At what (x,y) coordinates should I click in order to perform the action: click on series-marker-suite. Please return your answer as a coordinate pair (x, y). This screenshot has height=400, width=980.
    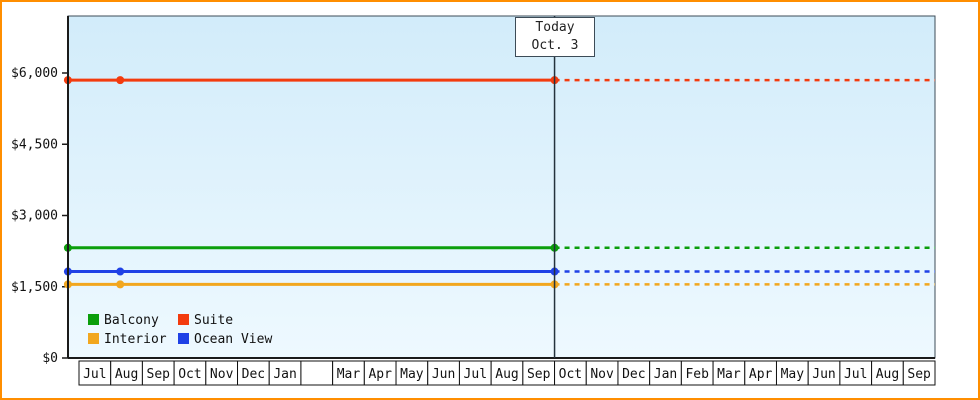
    Looking at the image, I should click on (120, 80).